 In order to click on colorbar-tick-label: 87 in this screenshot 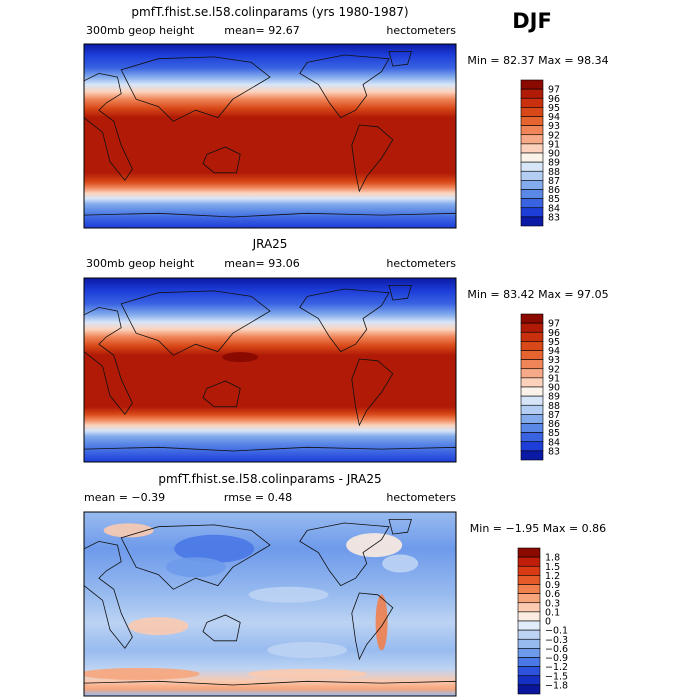, I will do `click(554, 415)`.